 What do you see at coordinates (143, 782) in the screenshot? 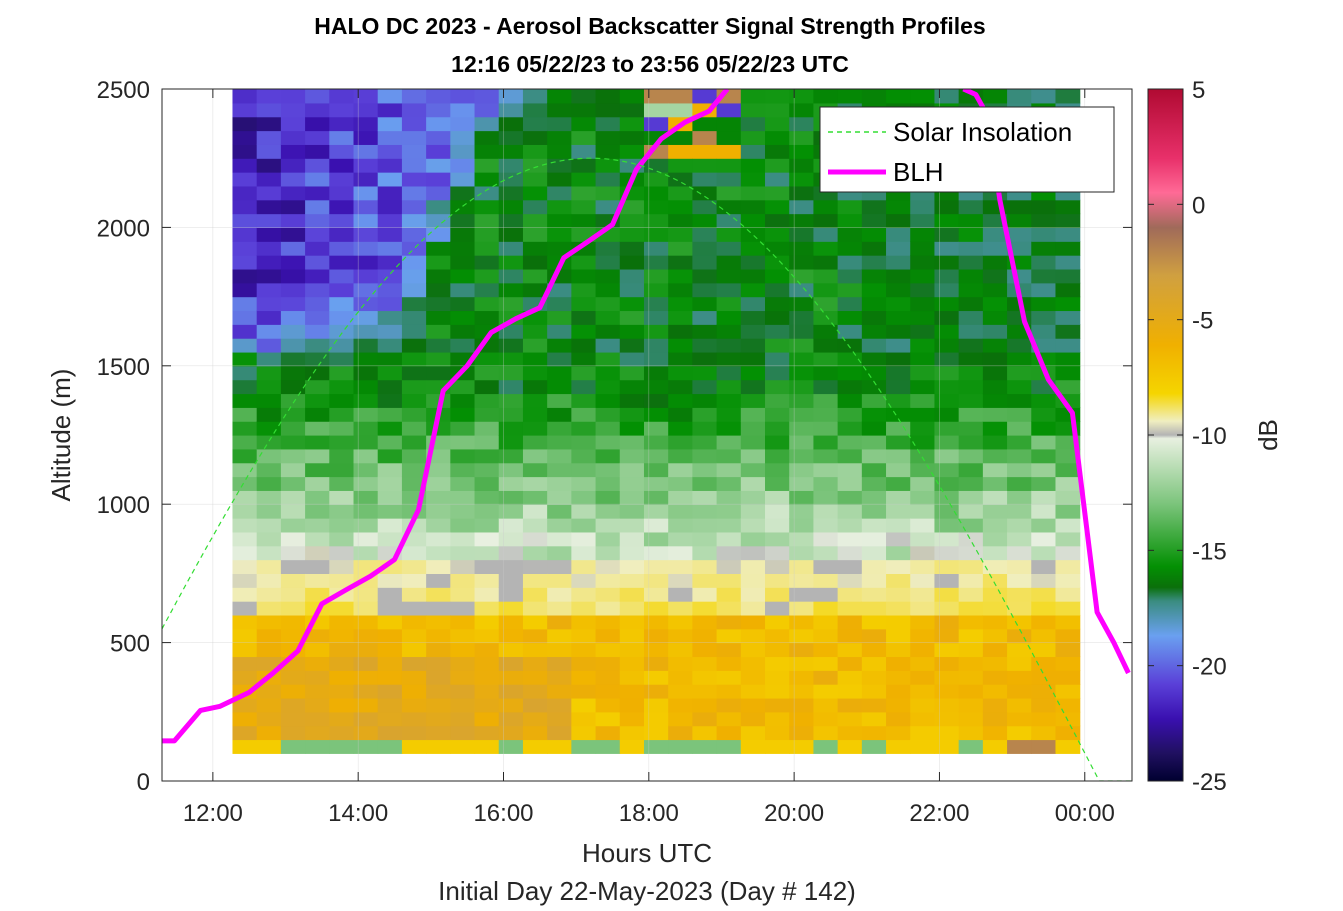
I see `y-tick-label: 0` at bounding box center [143, 782].